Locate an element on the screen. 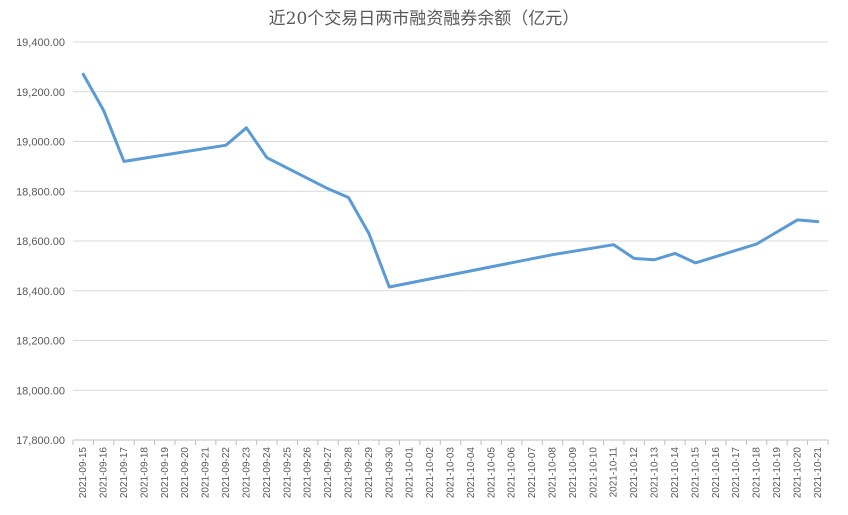 This screenshot has height=515, width=848. x-tick-label: 2021-09-30 is located at coordinates (389, 473).